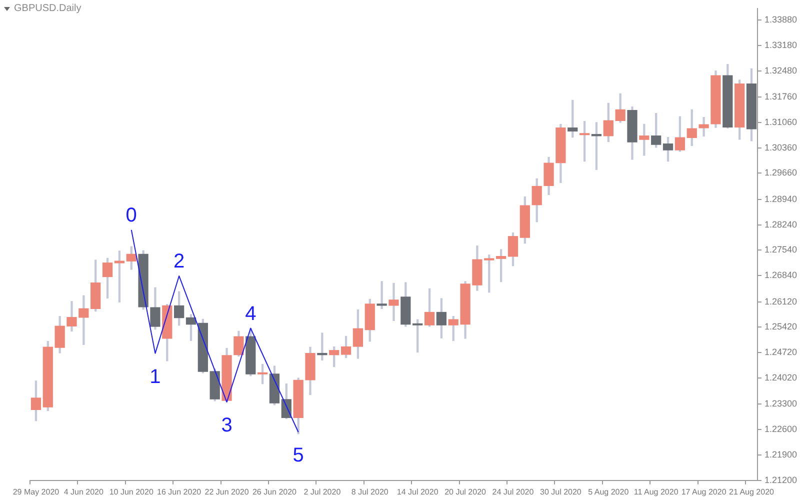 The image size is (800, 500). Describe the element at coordinates (370, 491) in the screenshot. I see `x-tick-label: 8 Jul 2020` at that location.